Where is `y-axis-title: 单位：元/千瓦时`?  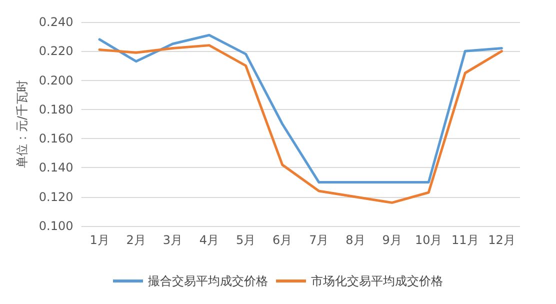 y-axis-title: 单位：元/千瓦时 is located at coordinates (22, 124).